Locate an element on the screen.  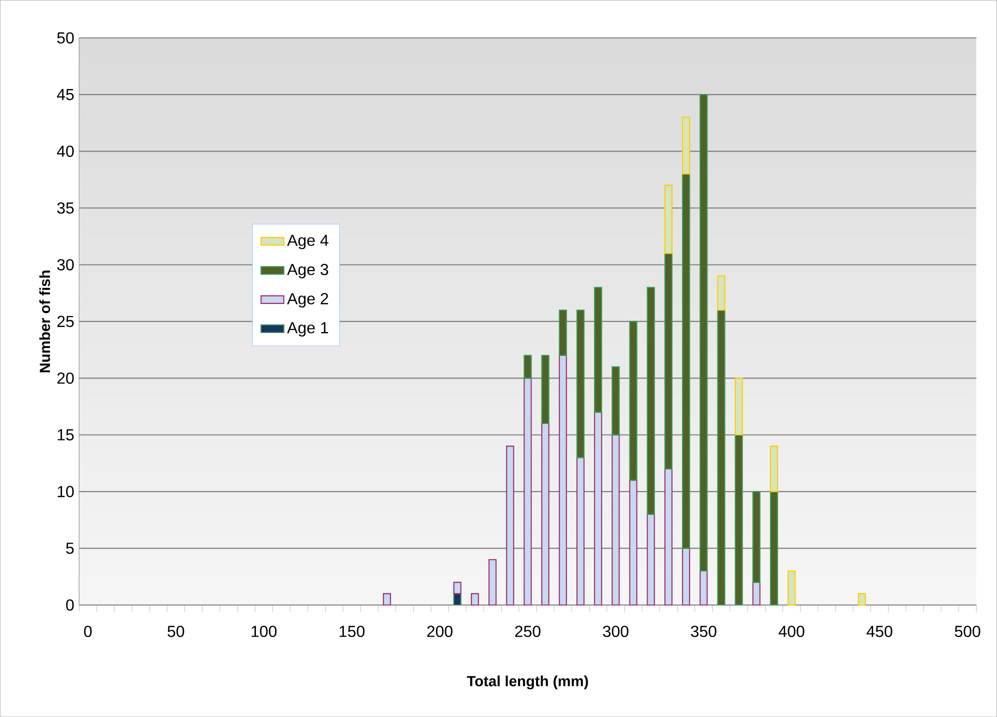
x-tick-label: 250 is located at coordinates (527, 632).